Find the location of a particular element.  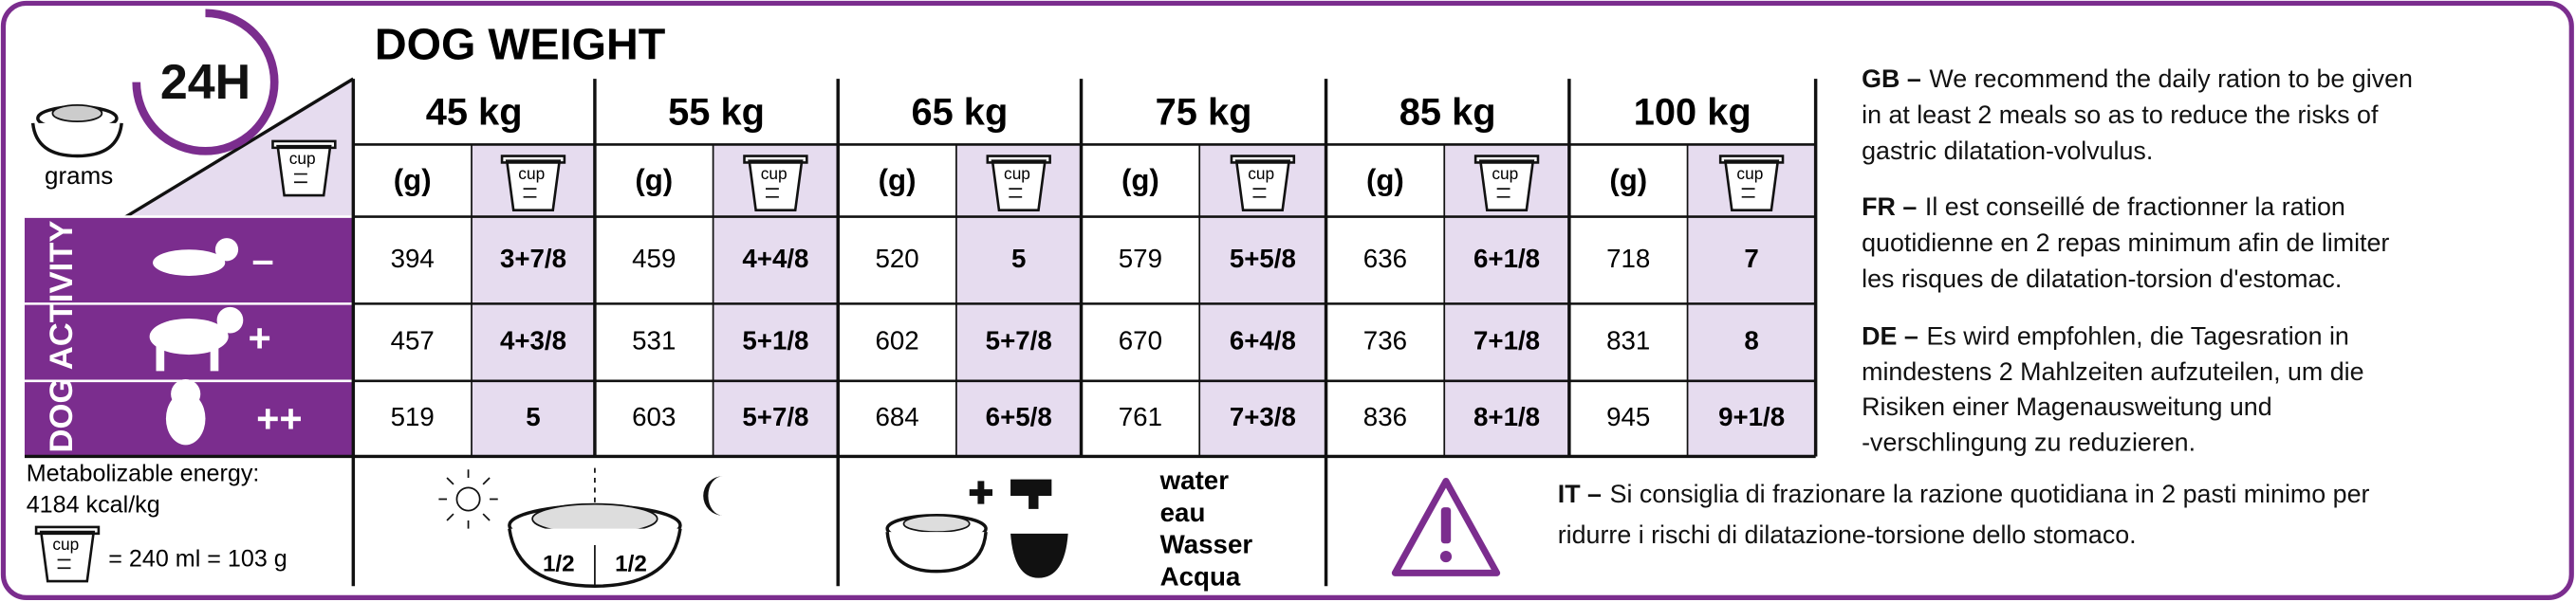

water-bowl is located at coordinates (976, 528).